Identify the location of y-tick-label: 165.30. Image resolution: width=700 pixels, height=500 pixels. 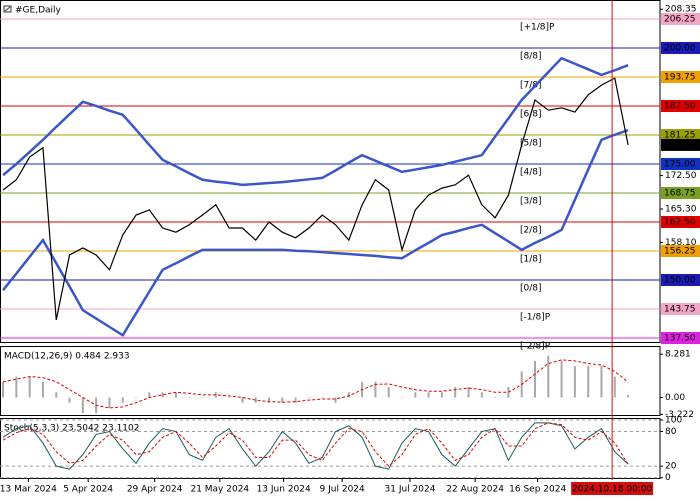
(681, 210).